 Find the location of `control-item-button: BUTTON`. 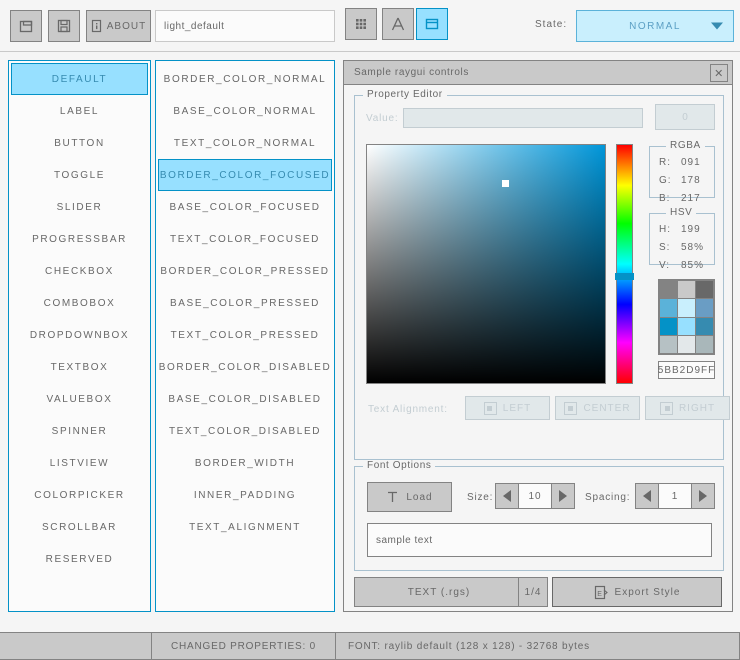

control-item-button: BUTTON is located at coordinates (79, 143).